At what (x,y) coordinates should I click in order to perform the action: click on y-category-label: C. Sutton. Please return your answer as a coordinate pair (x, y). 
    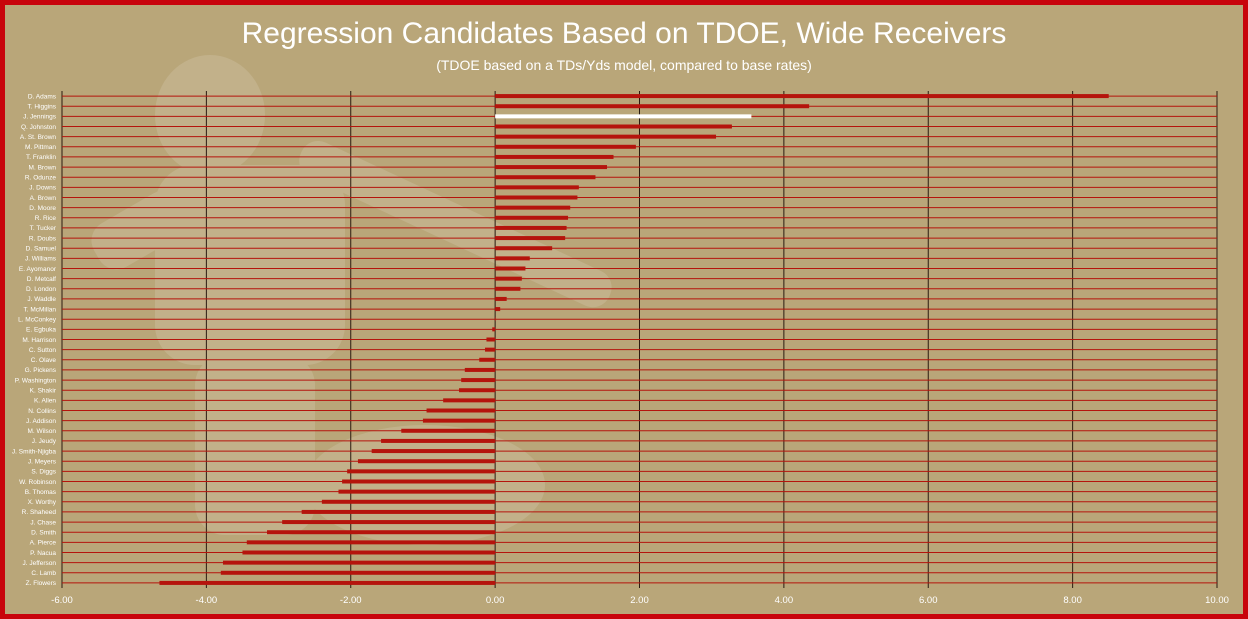
    Looking at the image, I should click on (42, 350).